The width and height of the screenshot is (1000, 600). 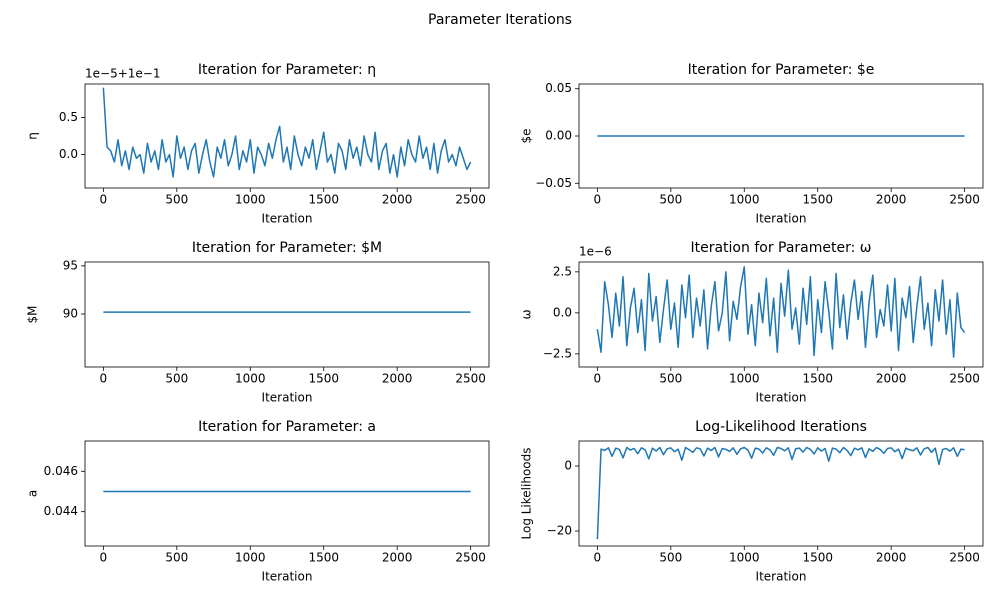 I want to click on subplot-title: Log-Likelihood Iterations, so click(x=781, y=427).